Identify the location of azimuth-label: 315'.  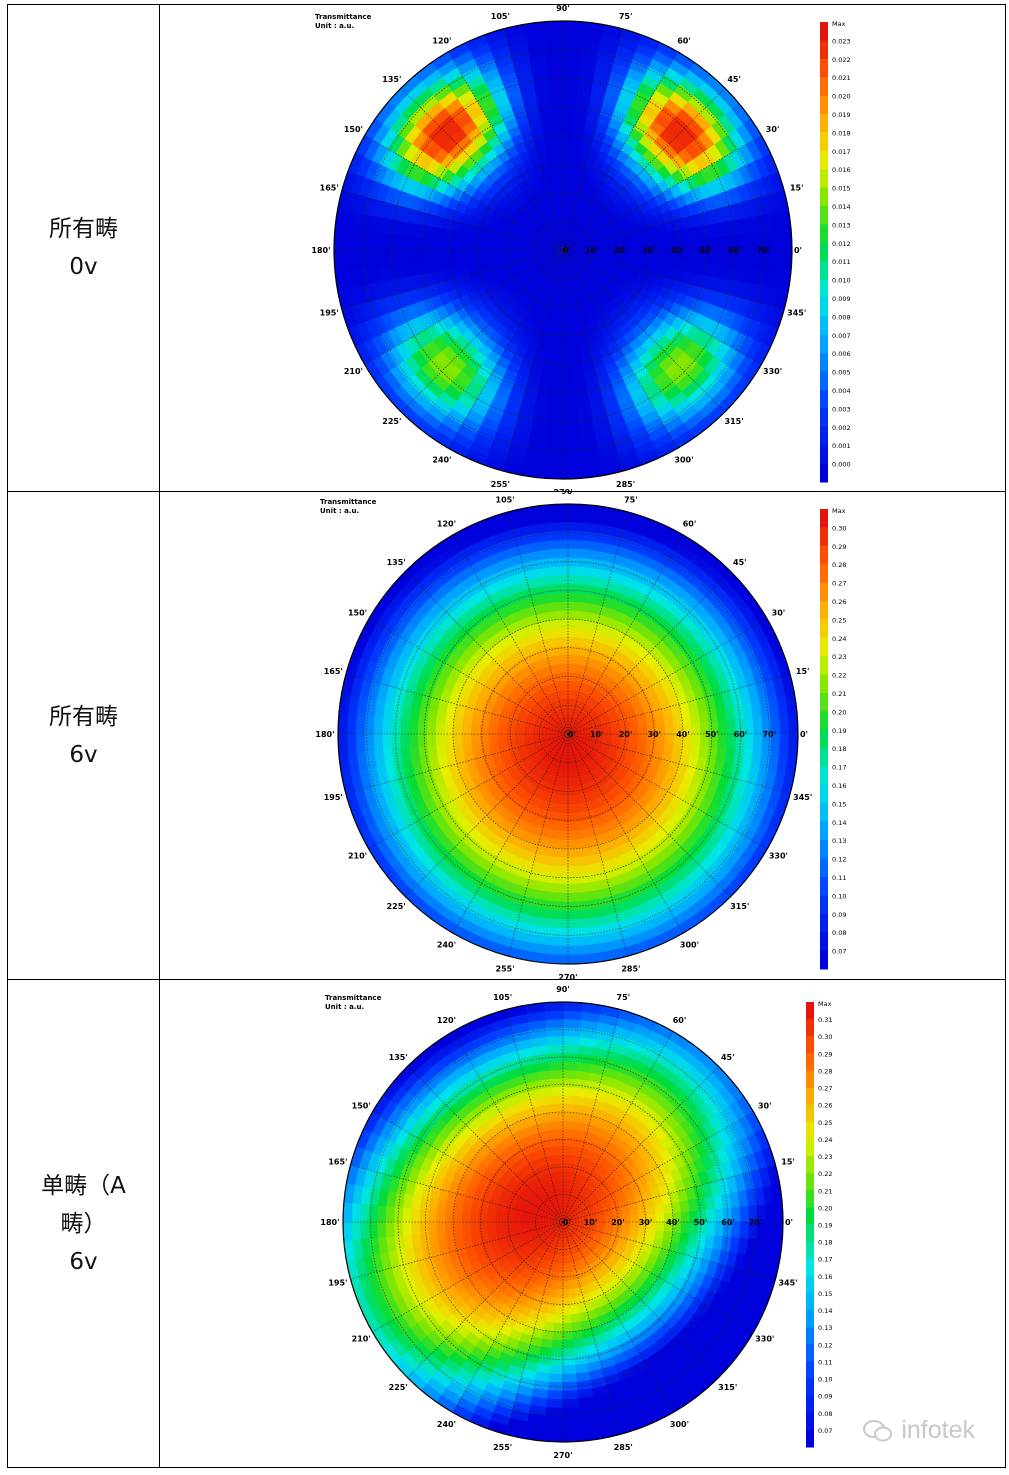
(739, 906).